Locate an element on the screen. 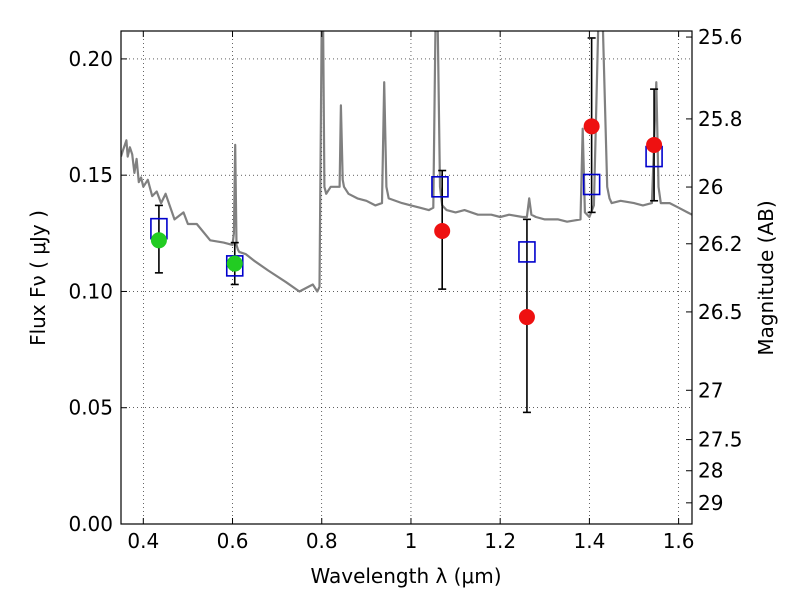 The height and width of the screenshot is (600, 800). x-tick-label: 0.8 is located at coordinates (322, 541).